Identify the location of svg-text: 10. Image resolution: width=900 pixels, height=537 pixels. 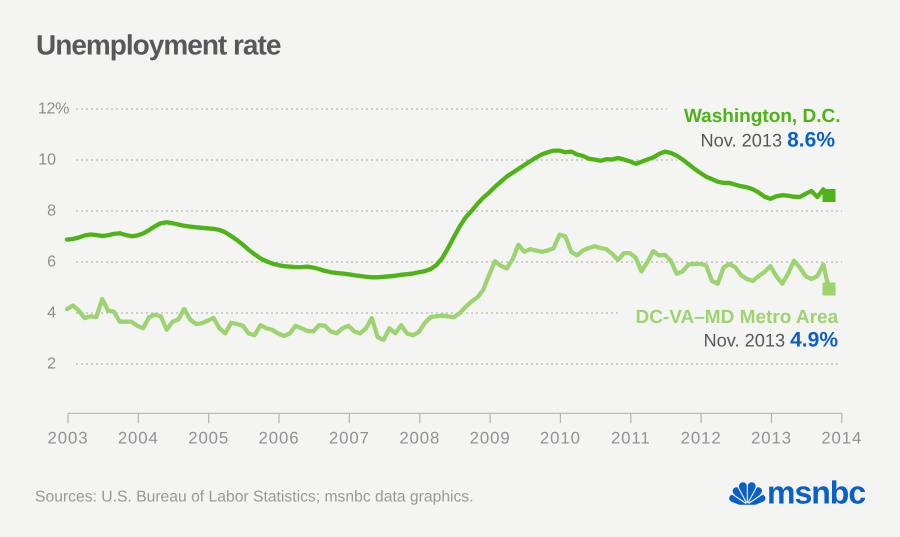
(47, 159).